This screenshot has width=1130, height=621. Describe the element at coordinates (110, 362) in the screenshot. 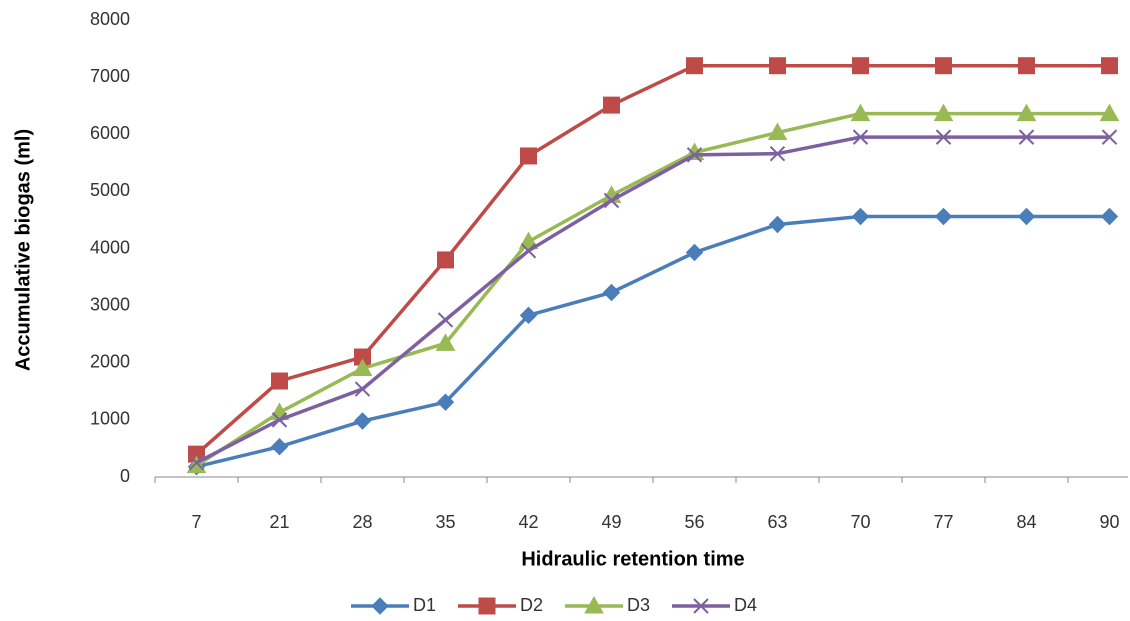

I see `y-tick-label: 2000` at that location.